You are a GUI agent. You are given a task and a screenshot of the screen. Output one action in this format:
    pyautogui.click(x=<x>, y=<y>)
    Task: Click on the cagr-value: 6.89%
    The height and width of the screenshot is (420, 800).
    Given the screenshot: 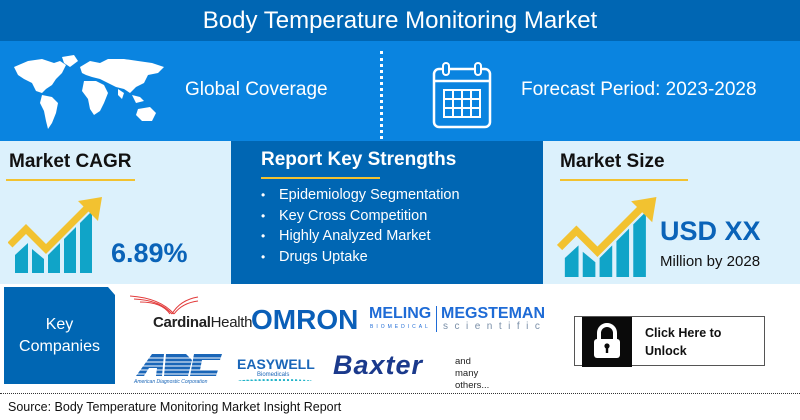 What is the action you would take?
    pyautogui.click(x=149, y=253)
    